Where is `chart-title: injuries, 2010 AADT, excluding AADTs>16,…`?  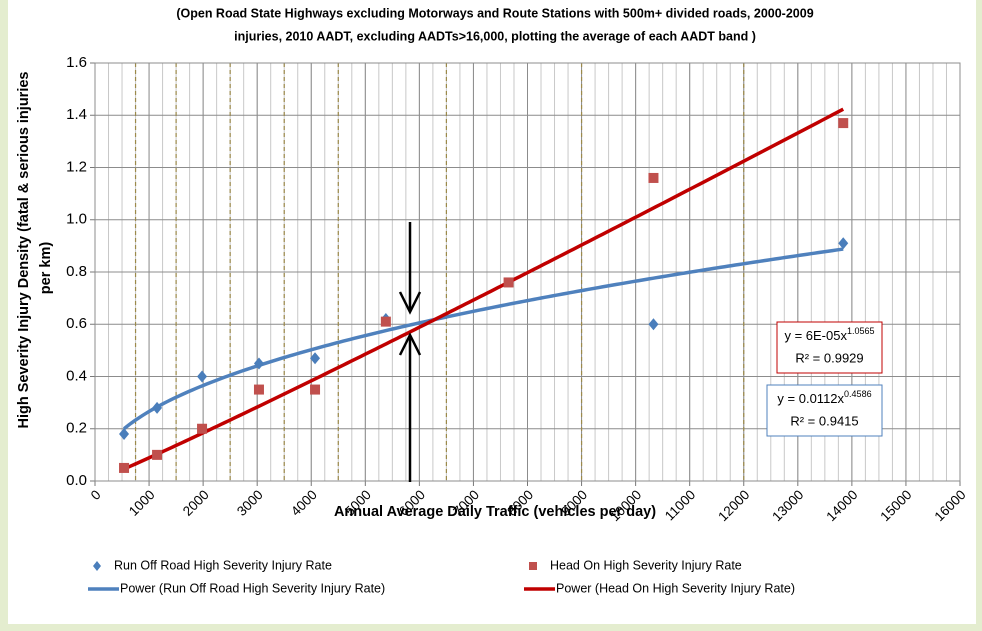 chart-title: injuries, 2010 AADT, excluding AADTs>16,… is located at coordinates (495, 36).